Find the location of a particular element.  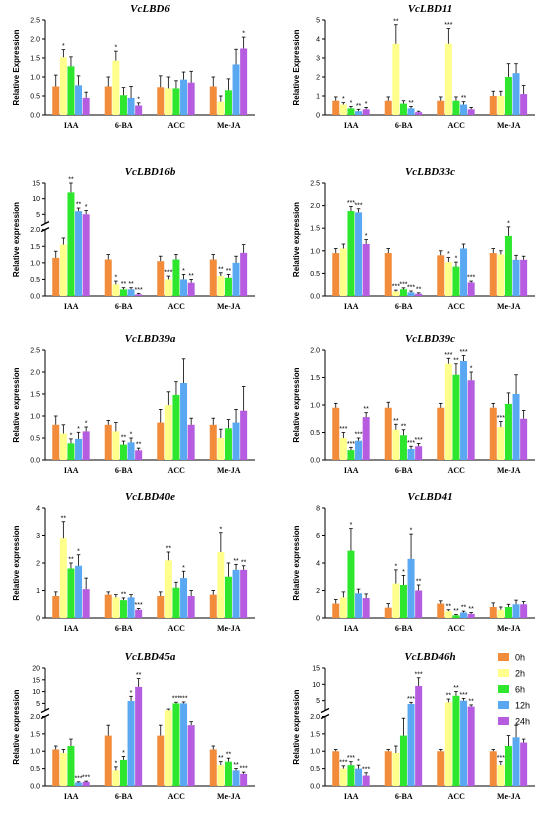

bar-group-iaa: * is located at coordinates (71, 79).